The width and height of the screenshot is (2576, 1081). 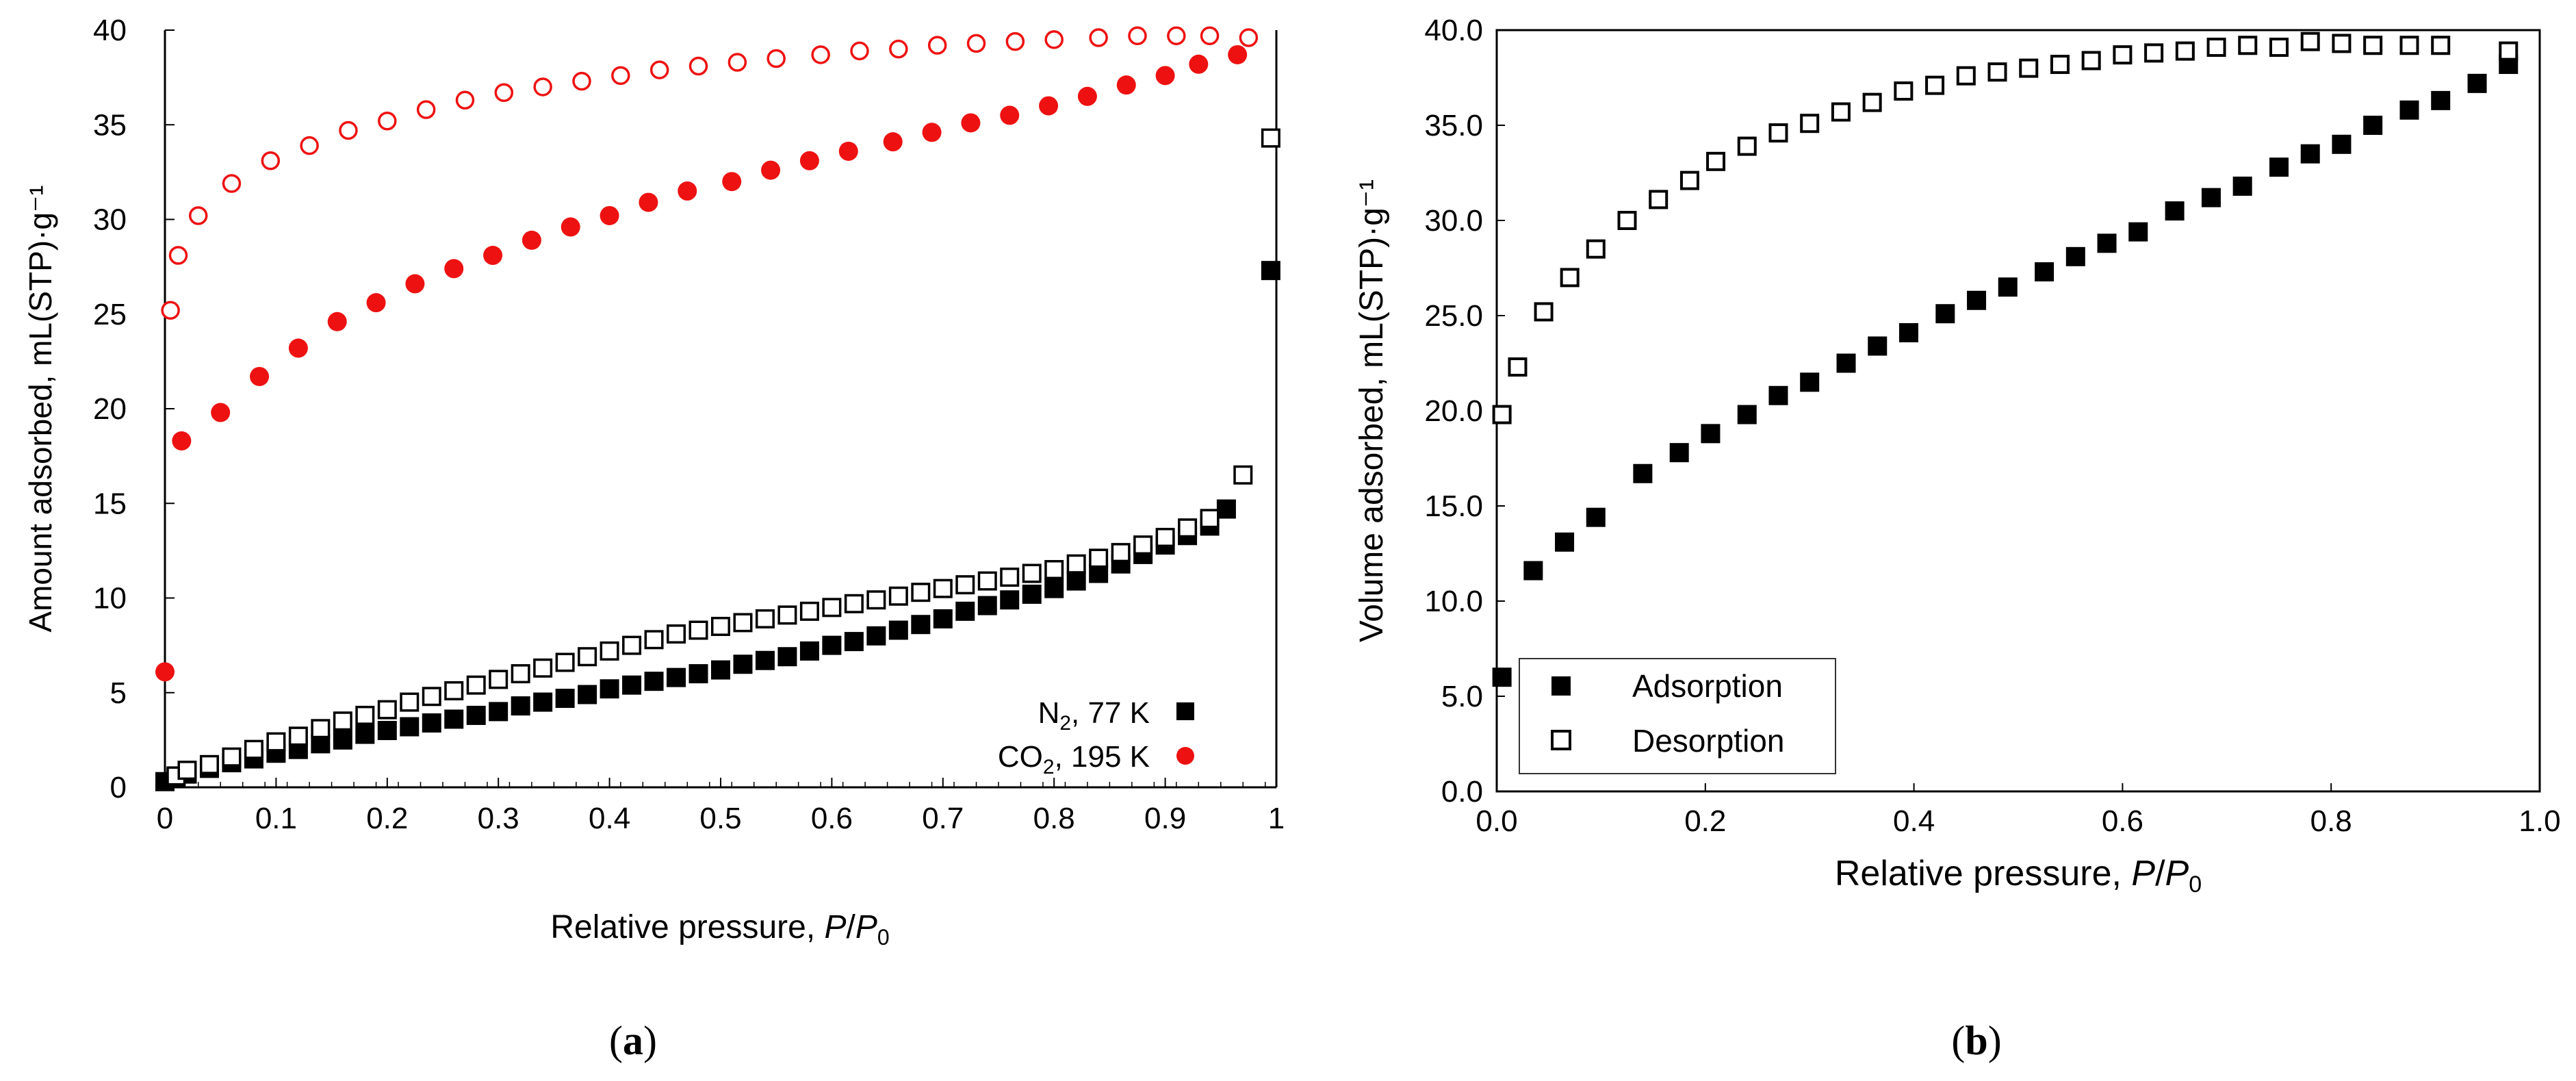 I want to click on panel-b-y-tick-label: 30.0, so click(x=1453, y=221).